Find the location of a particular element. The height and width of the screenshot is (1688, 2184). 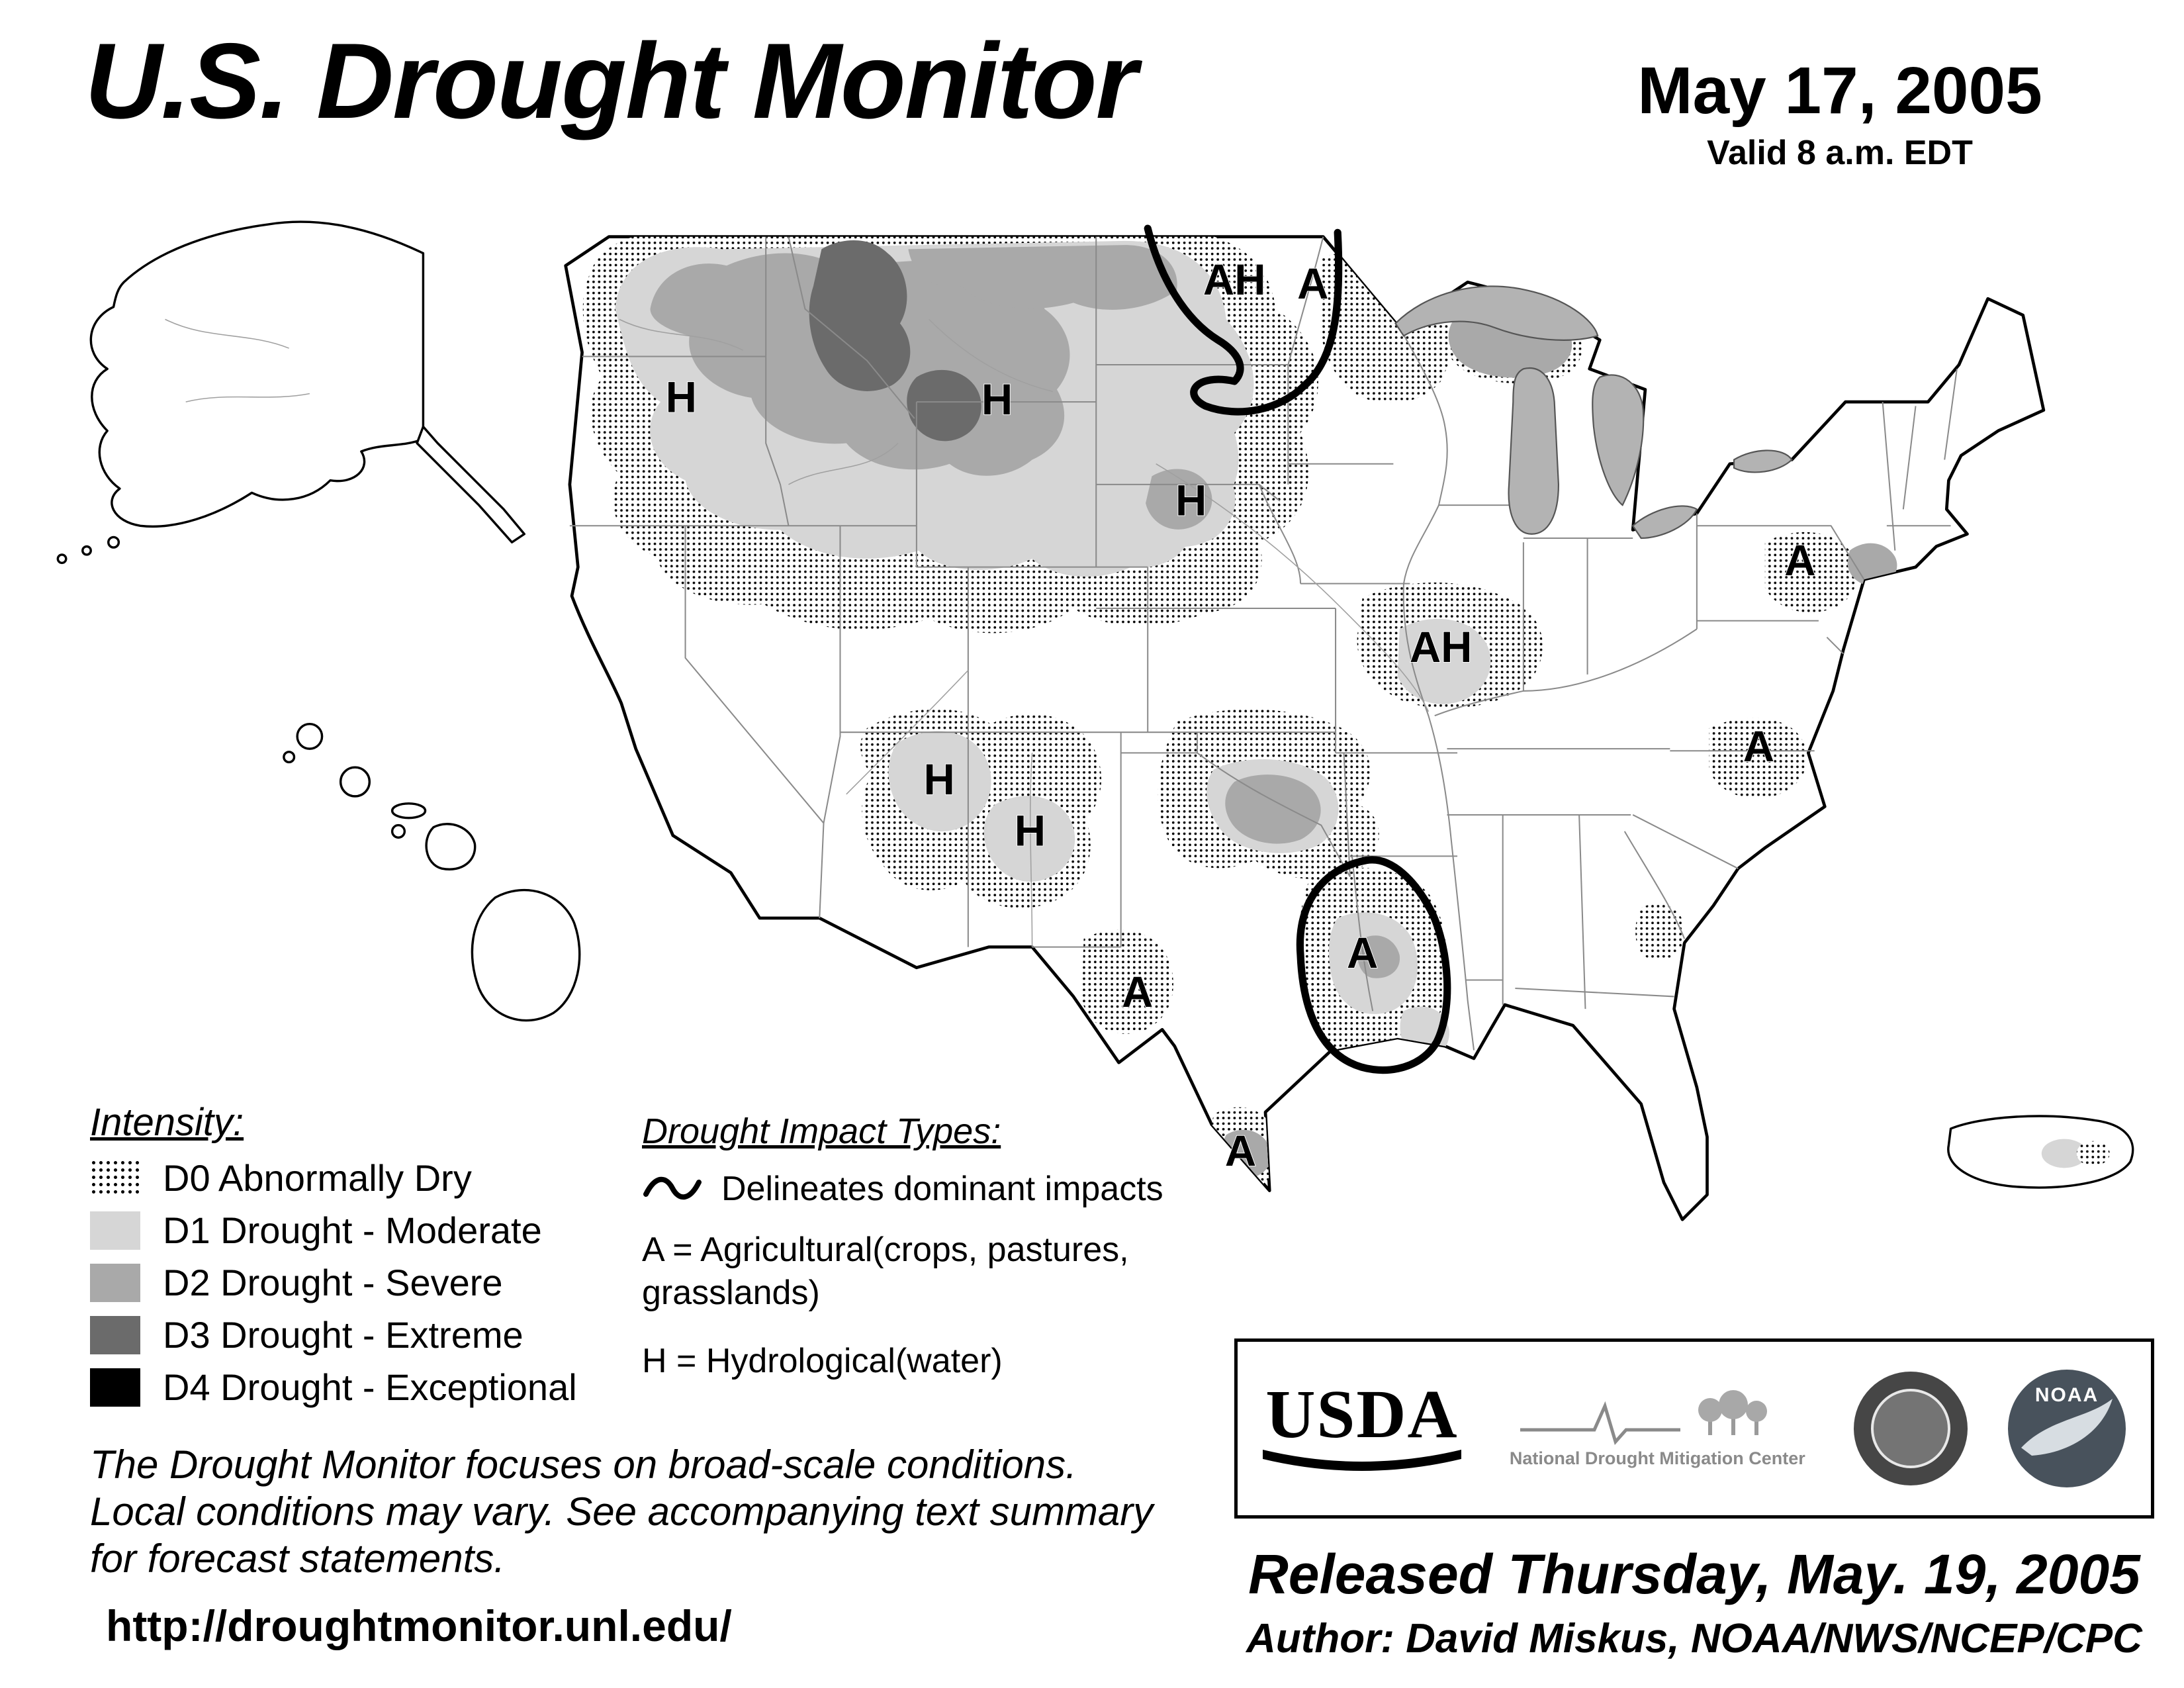

d0-area-virginia-carolina is located at coordinates (1758, 758).